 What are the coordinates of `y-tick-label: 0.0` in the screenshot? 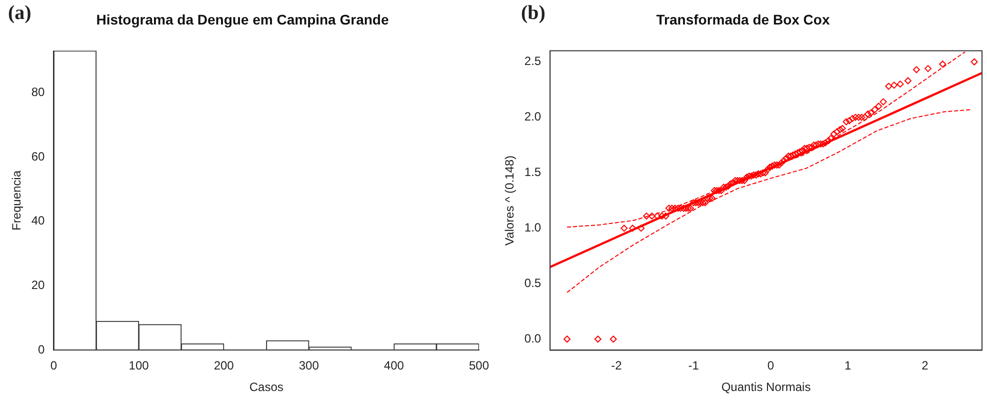 It's located at (533, 338).